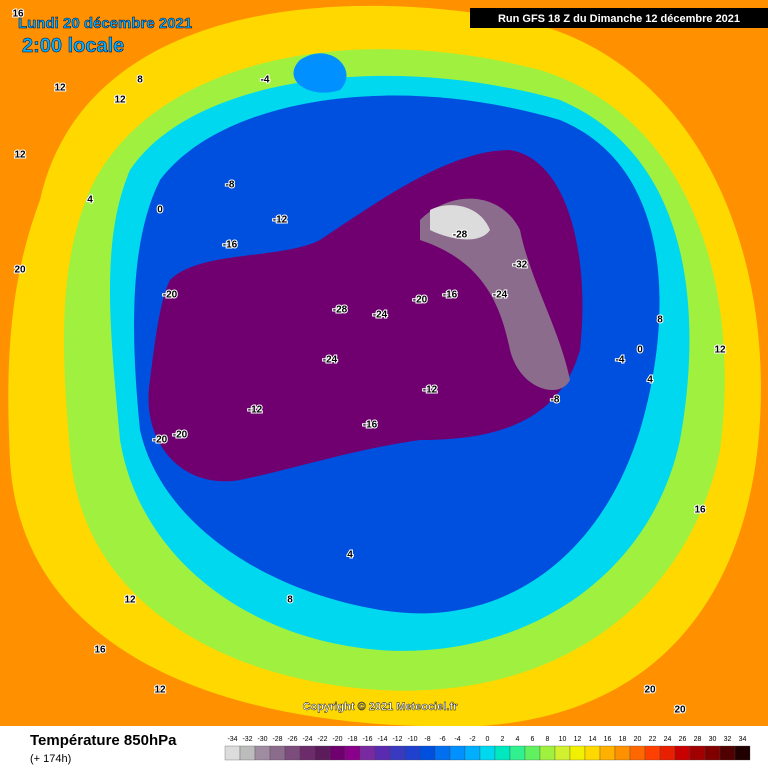  Describe the element at coordinates (728, 739) in the screenshot. I see `legend-label: 32` at that location.